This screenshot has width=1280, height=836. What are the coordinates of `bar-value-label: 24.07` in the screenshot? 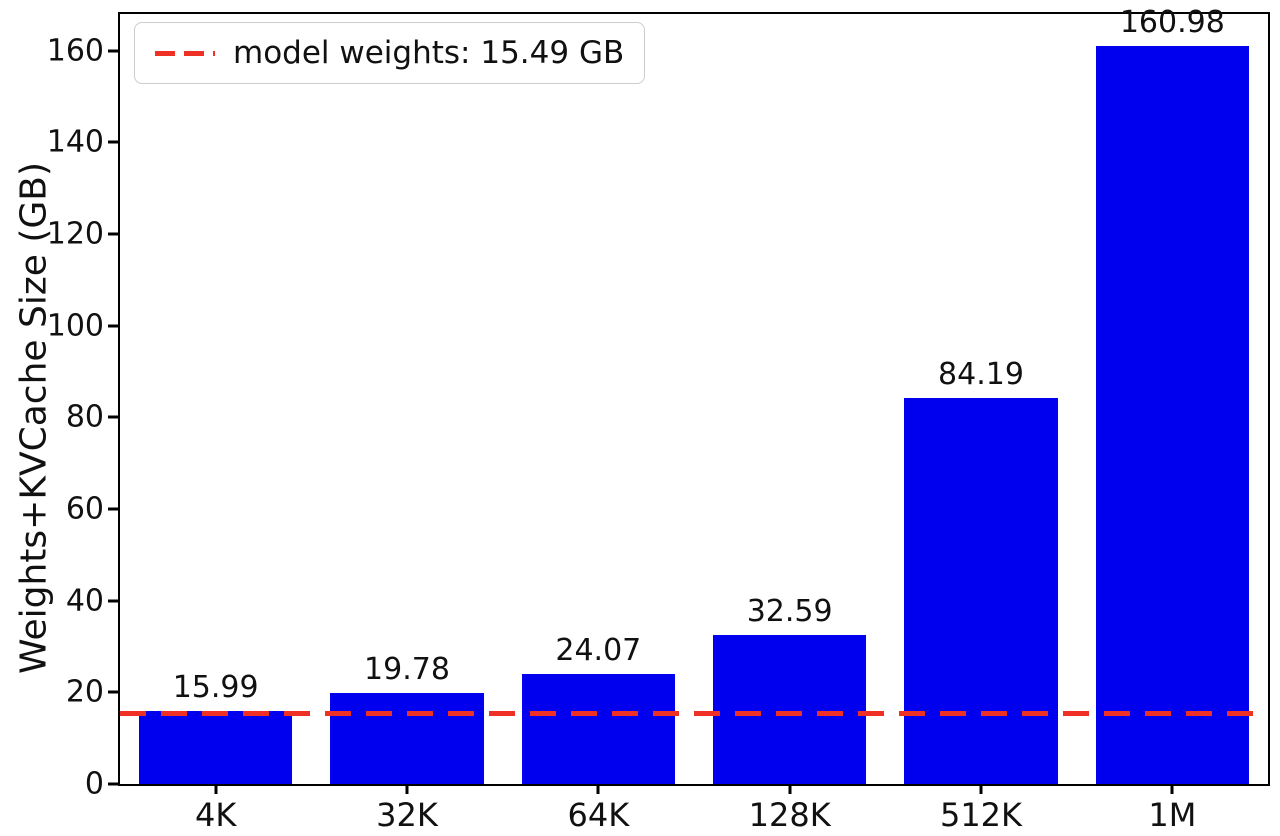 It's located at (598, 650).